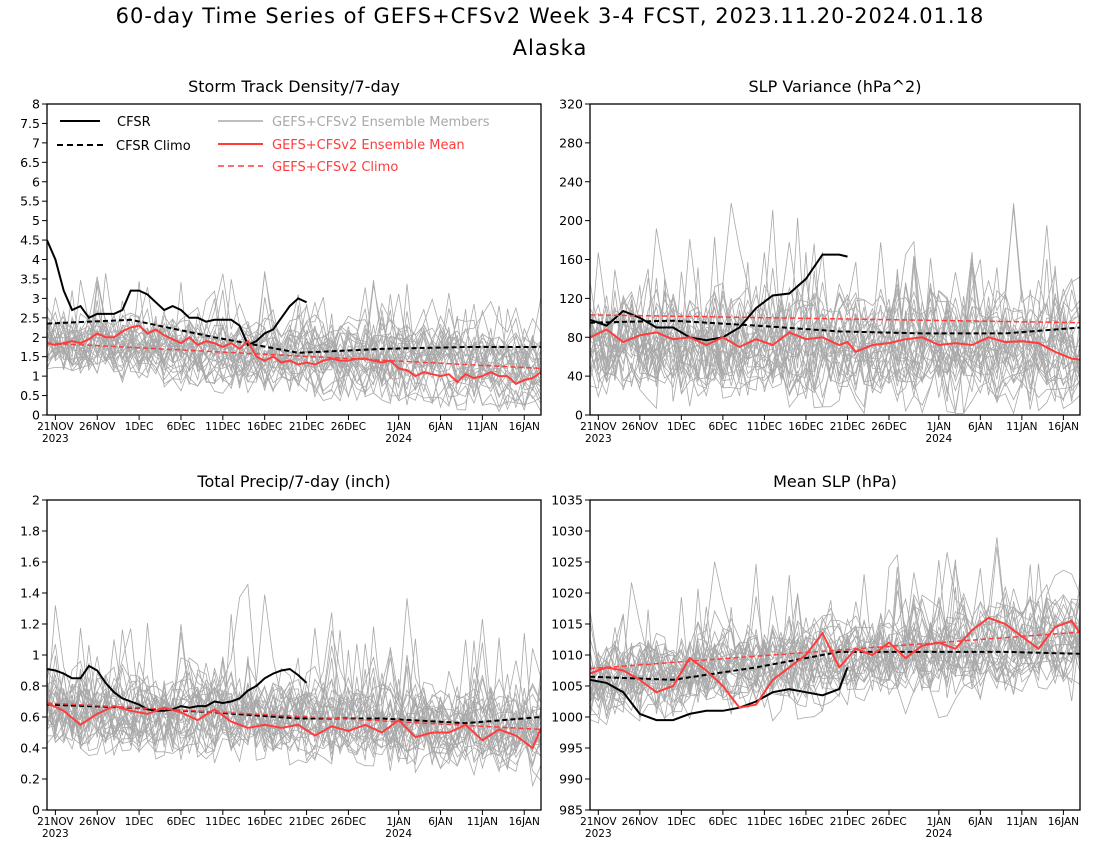 The image size is (1100, 850). I want to click on y-tick-label: 7, so click(36, 142).